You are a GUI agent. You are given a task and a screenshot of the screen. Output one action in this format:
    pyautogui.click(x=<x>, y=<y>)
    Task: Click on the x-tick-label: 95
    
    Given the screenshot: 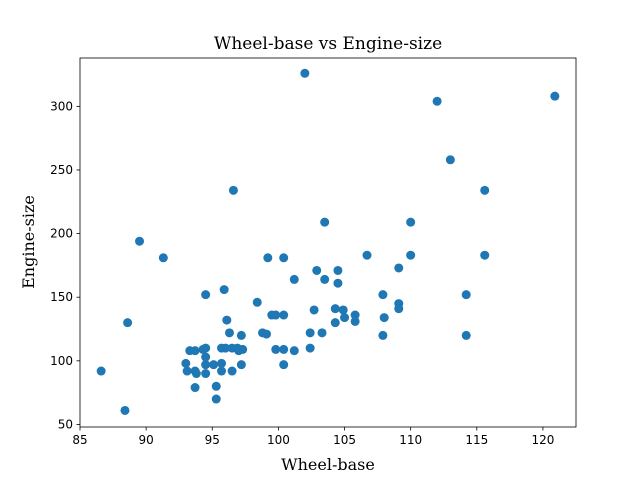 What is the action you would take?
    pyautogui.click(x=212, y=440)
    